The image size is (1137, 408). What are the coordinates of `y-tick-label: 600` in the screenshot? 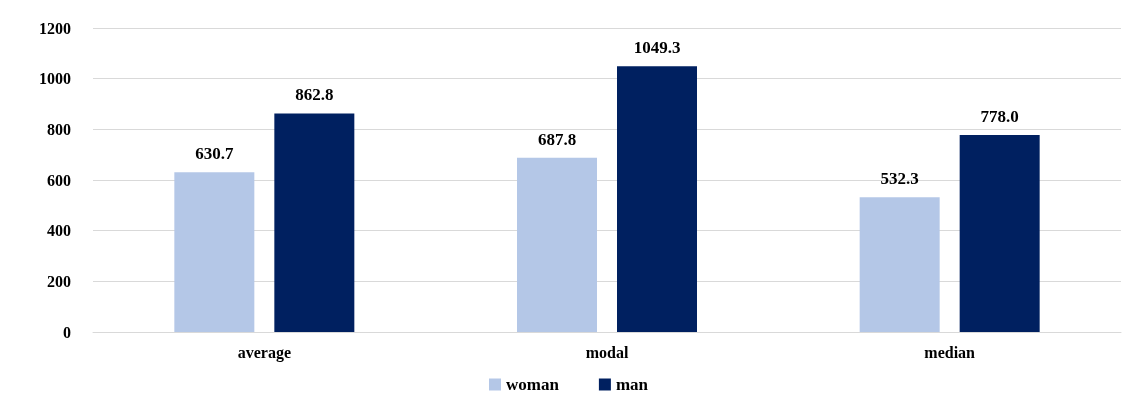 It's located at (59, 180).